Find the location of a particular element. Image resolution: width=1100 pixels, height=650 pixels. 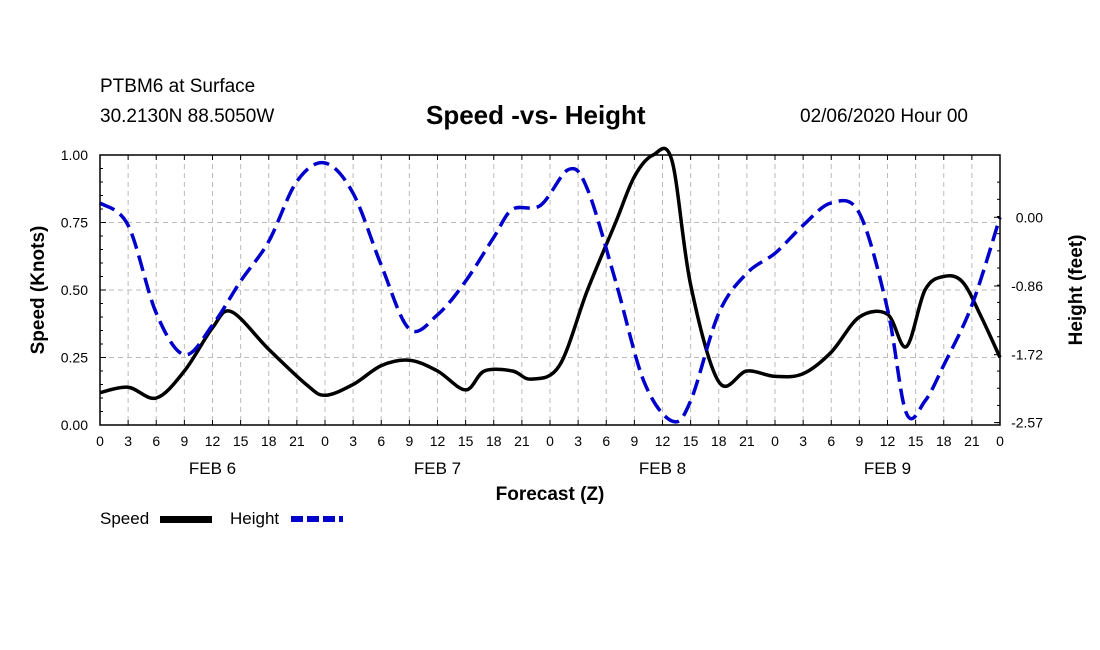

legend-speed-swatch is located at coordinates (186, 519).